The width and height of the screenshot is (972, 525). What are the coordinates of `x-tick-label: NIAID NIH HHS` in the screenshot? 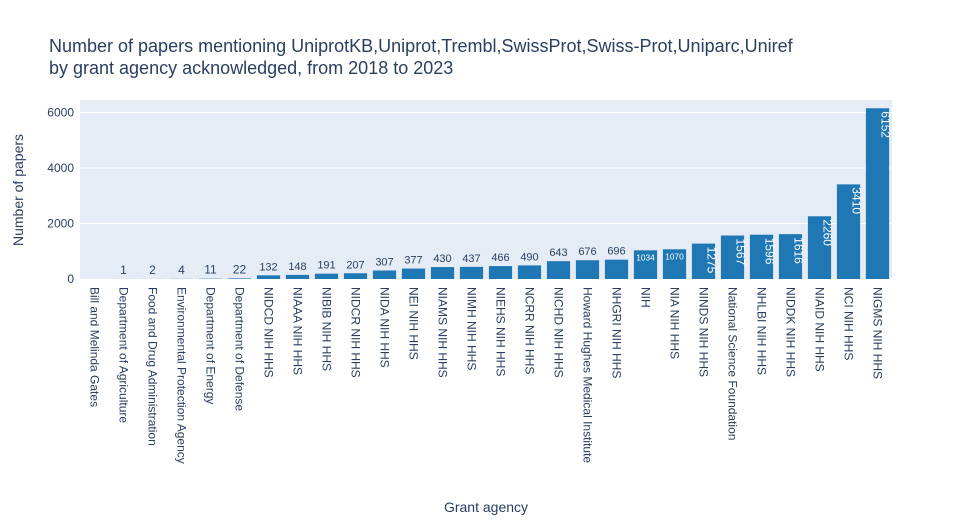 It's located at (820, 329).